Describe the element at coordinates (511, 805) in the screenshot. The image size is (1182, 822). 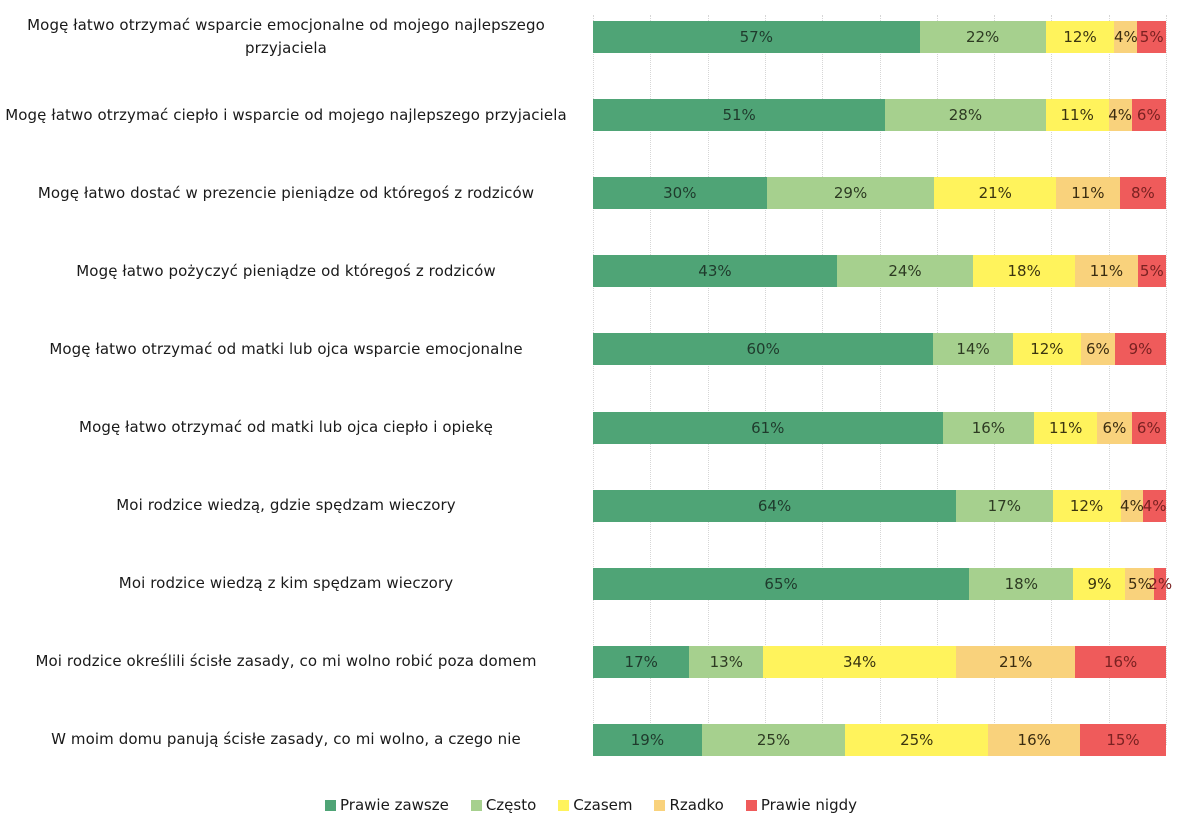
I see `legend-label: Często` at that location.